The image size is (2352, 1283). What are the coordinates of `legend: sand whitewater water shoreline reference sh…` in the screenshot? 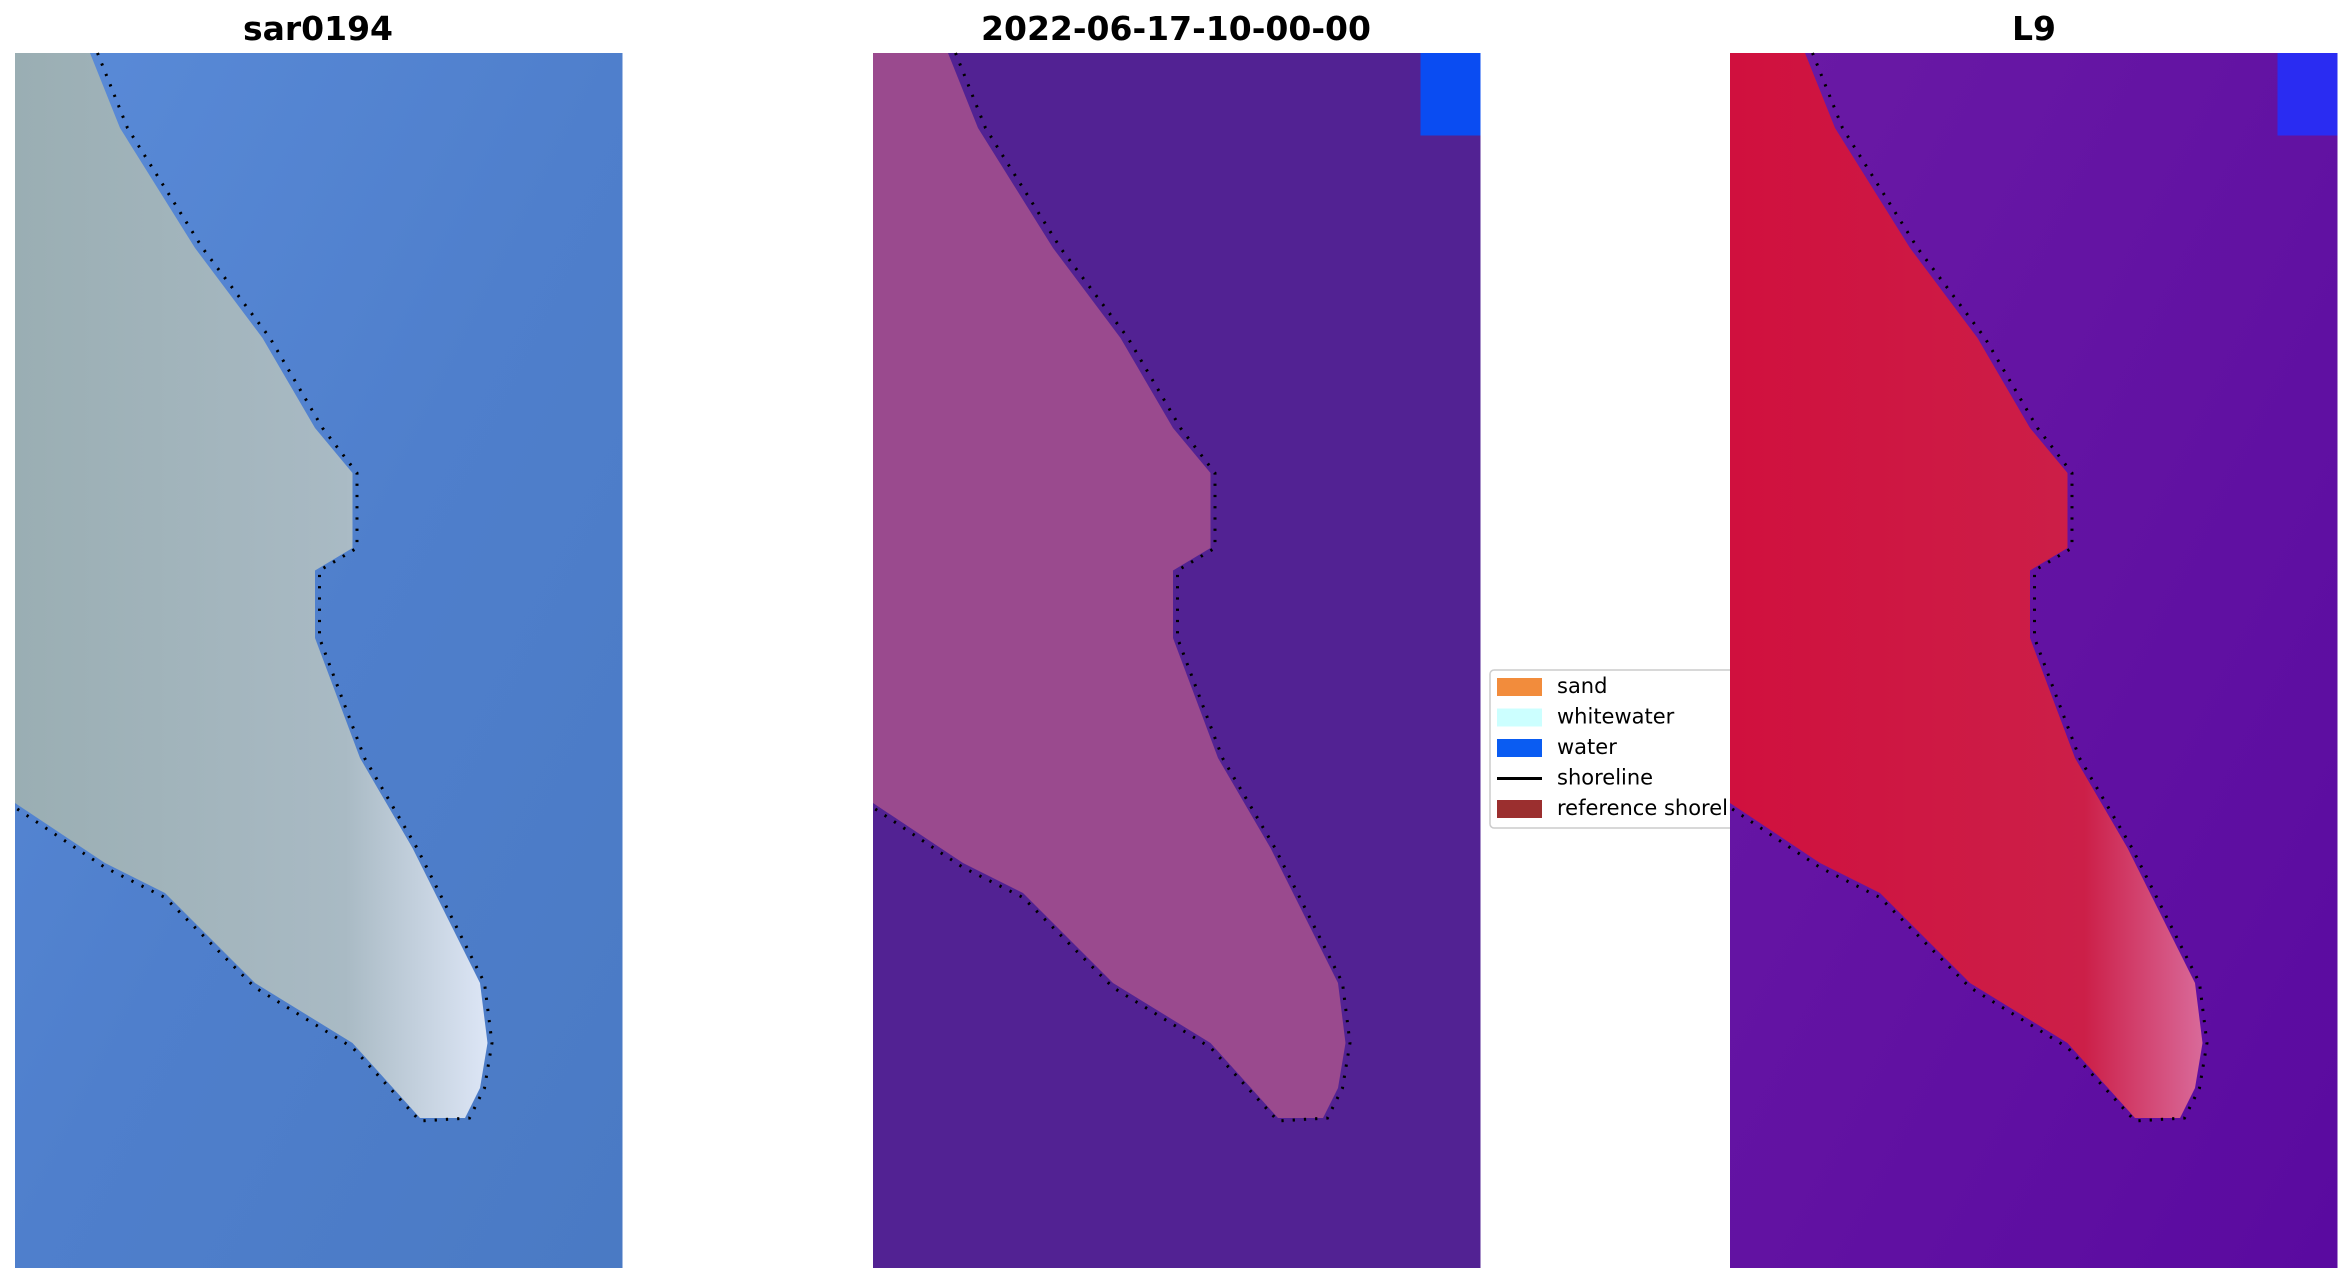 It's located at (1624, 749).